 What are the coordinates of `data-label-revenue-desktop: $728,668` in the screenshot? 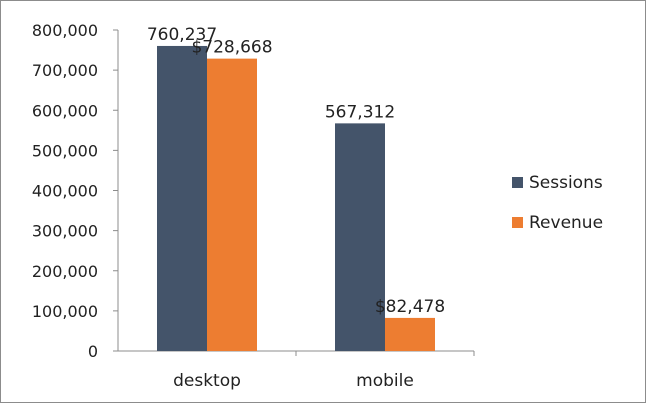 It's located at (231, 48).